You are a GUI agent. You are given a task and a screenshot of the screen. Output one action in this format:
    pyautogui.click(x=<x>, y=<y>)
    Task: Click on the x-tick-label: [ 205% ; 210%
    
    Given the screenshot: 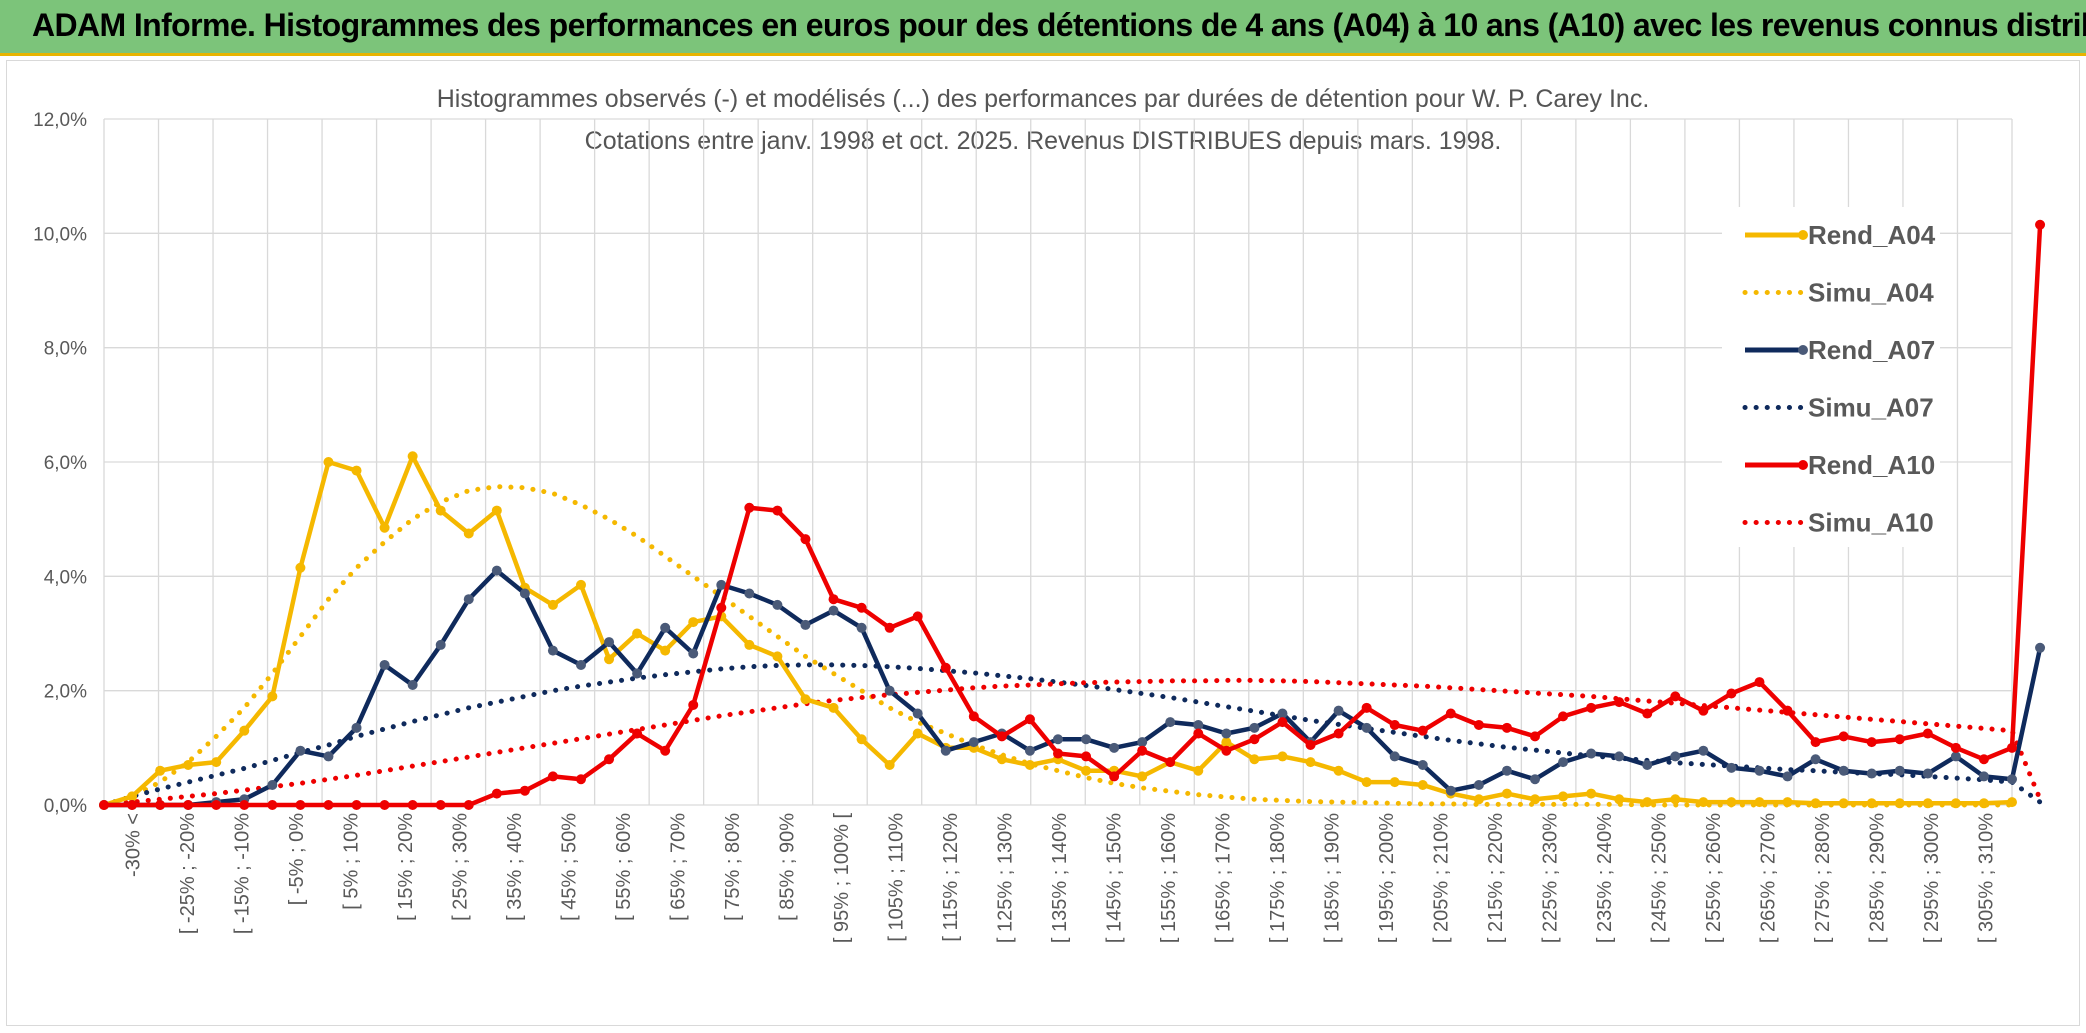 What is the action you would take?
    pyautogui.click(x=1442, y=878)
    